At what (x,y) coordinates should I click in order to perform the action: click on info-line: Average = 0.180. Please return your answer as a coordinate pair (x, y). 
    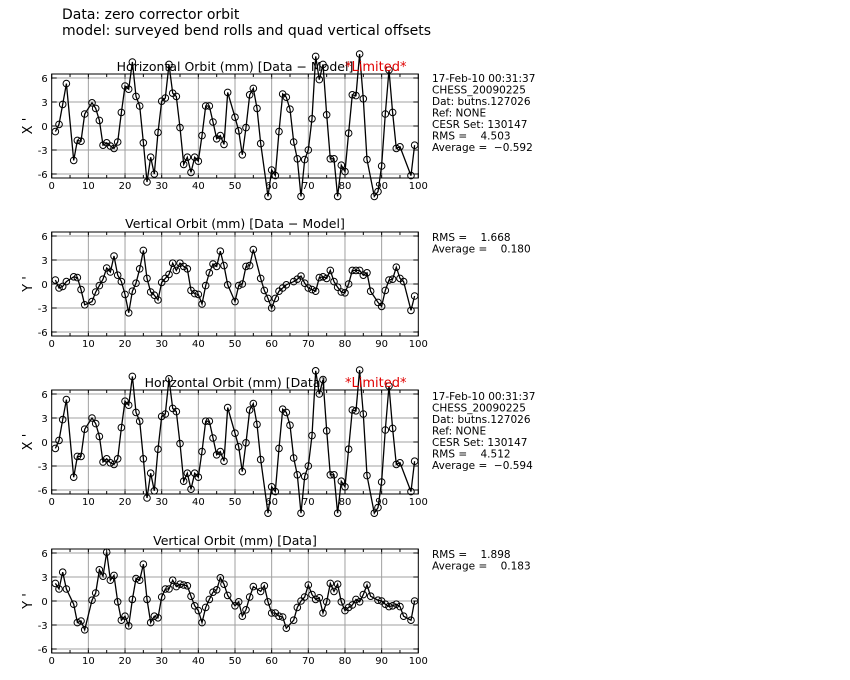
    Looking at the image, I should click on (481, 250).